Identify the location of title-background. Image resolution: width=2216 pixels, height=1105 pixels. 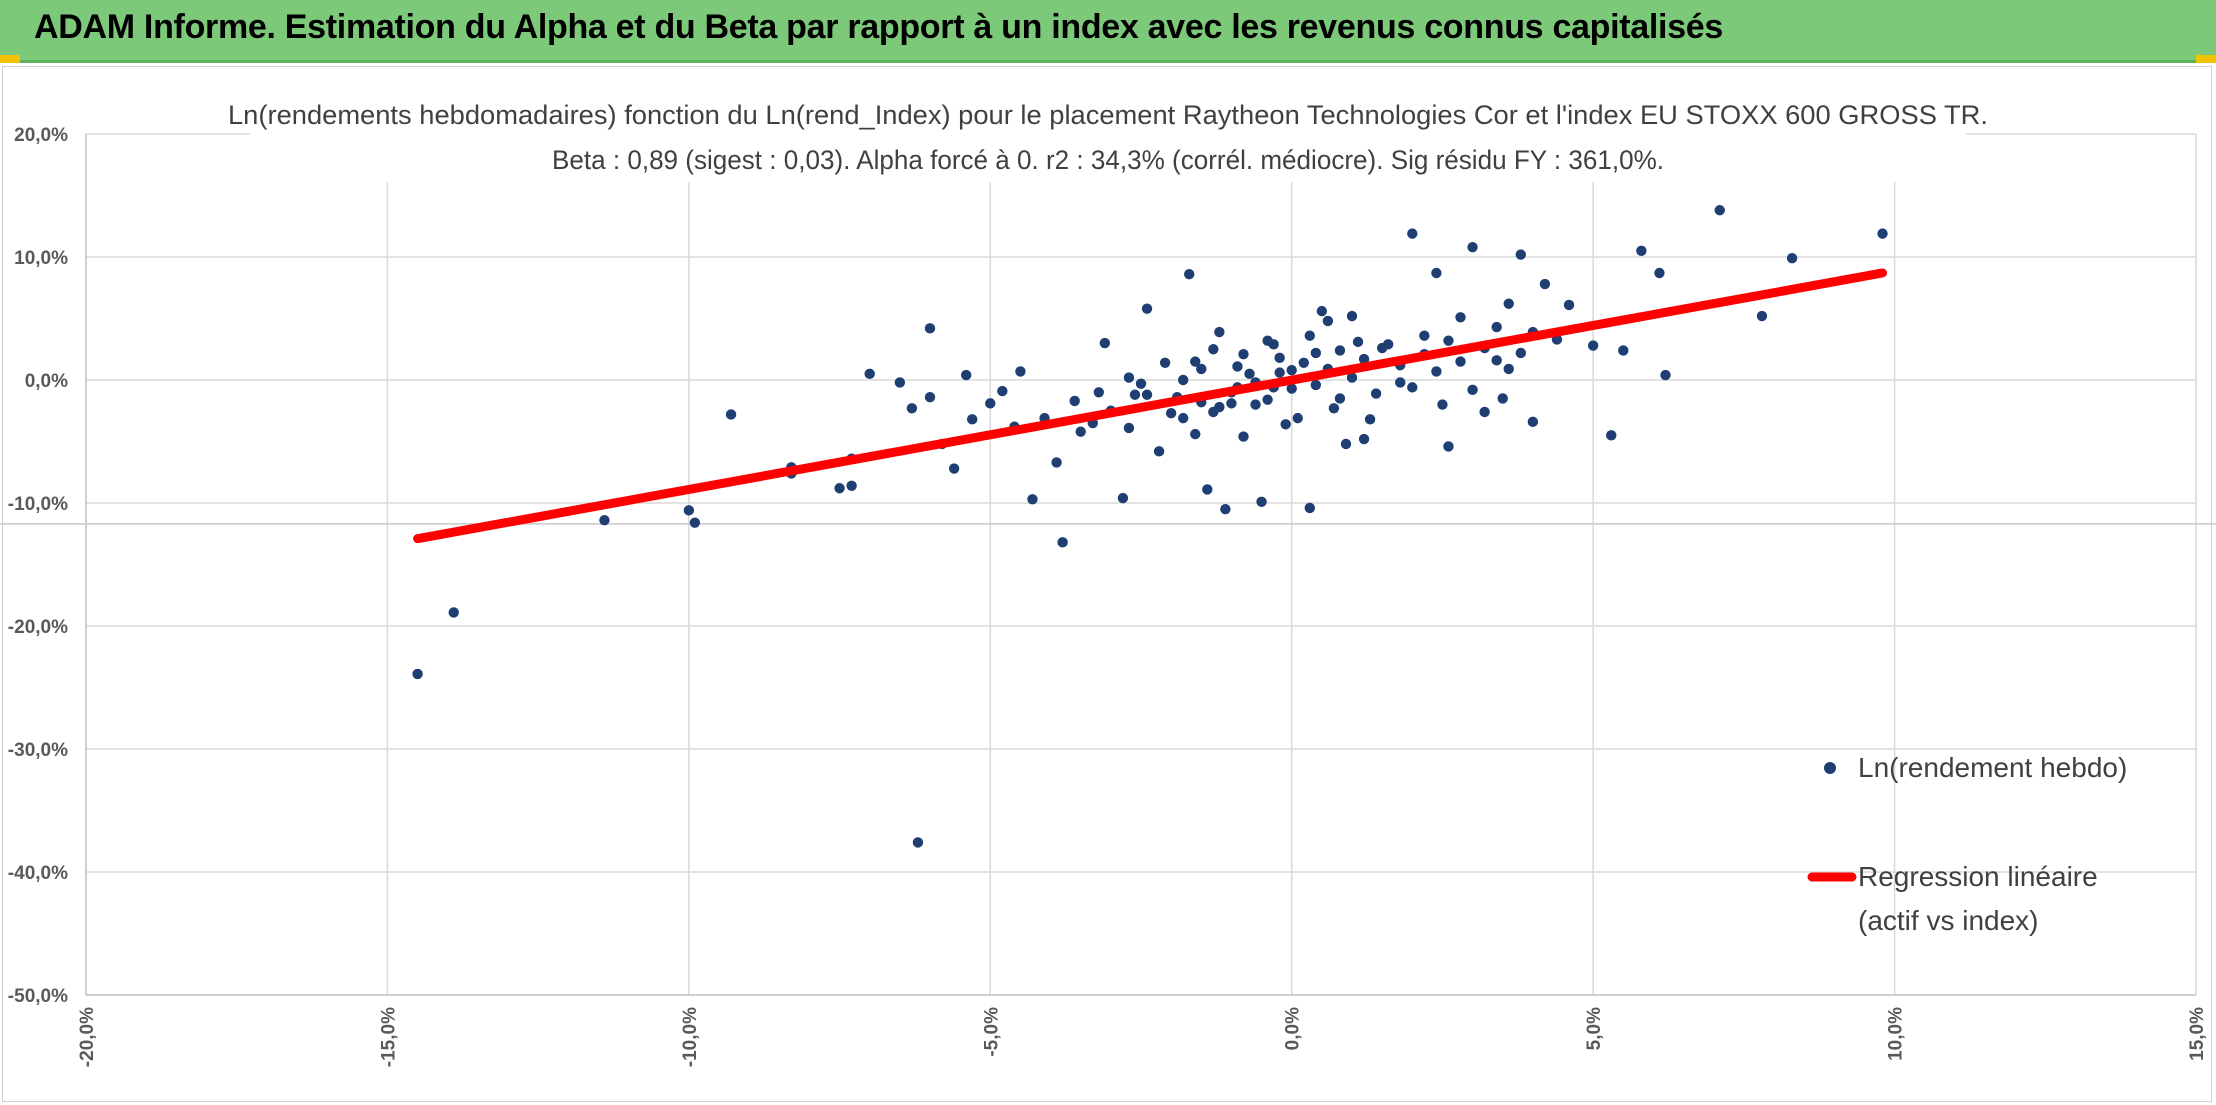
(1108, 136).